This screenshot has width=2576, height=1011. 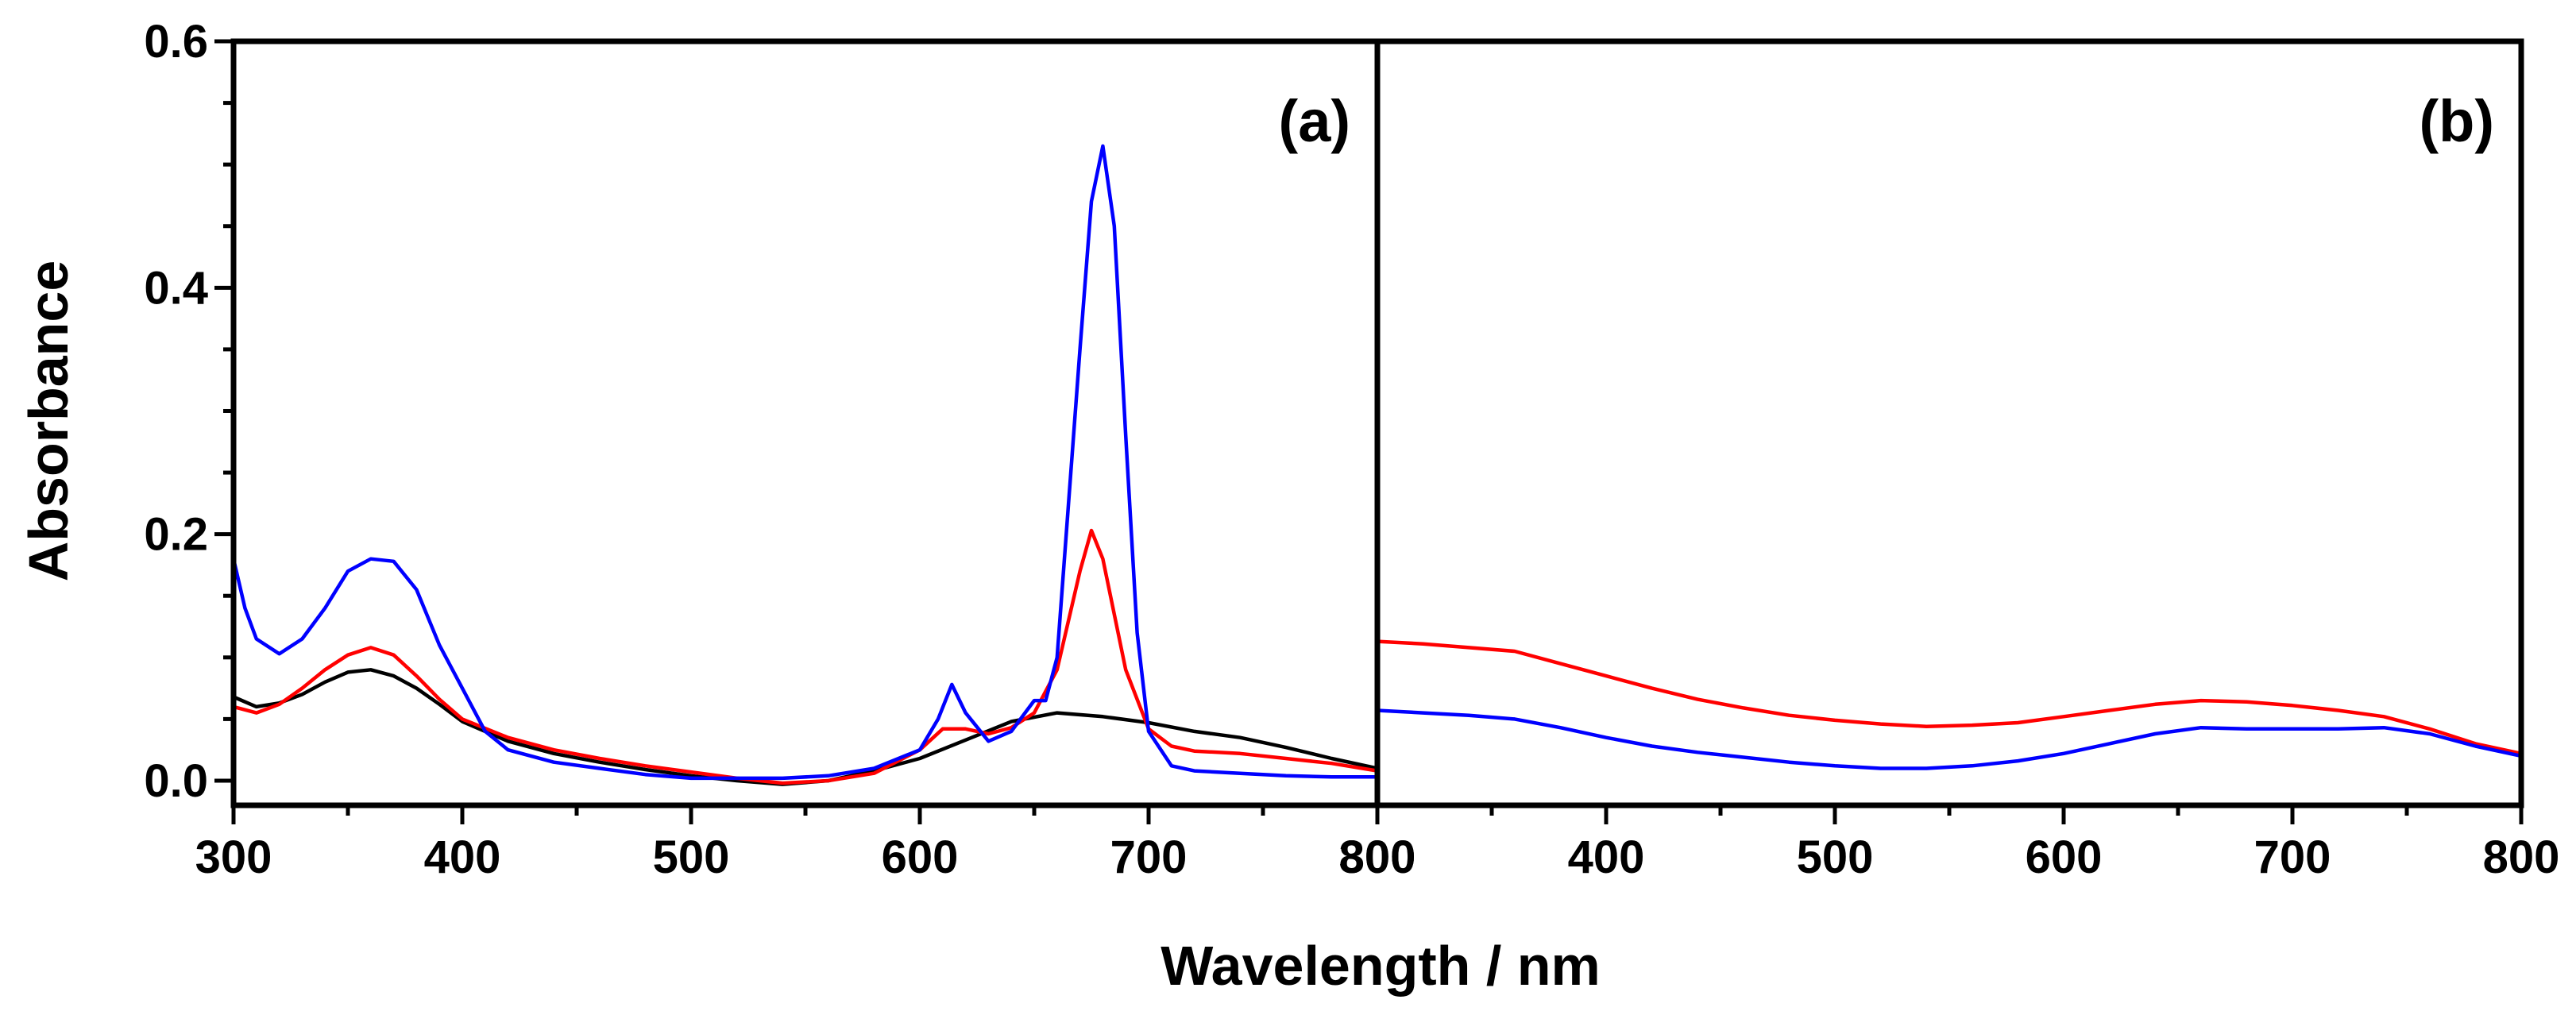 What do you see at coordinates (1949, 697) in the screenshot?
I see `panel-b-series-red-line` at bounding box center [1949, 697].